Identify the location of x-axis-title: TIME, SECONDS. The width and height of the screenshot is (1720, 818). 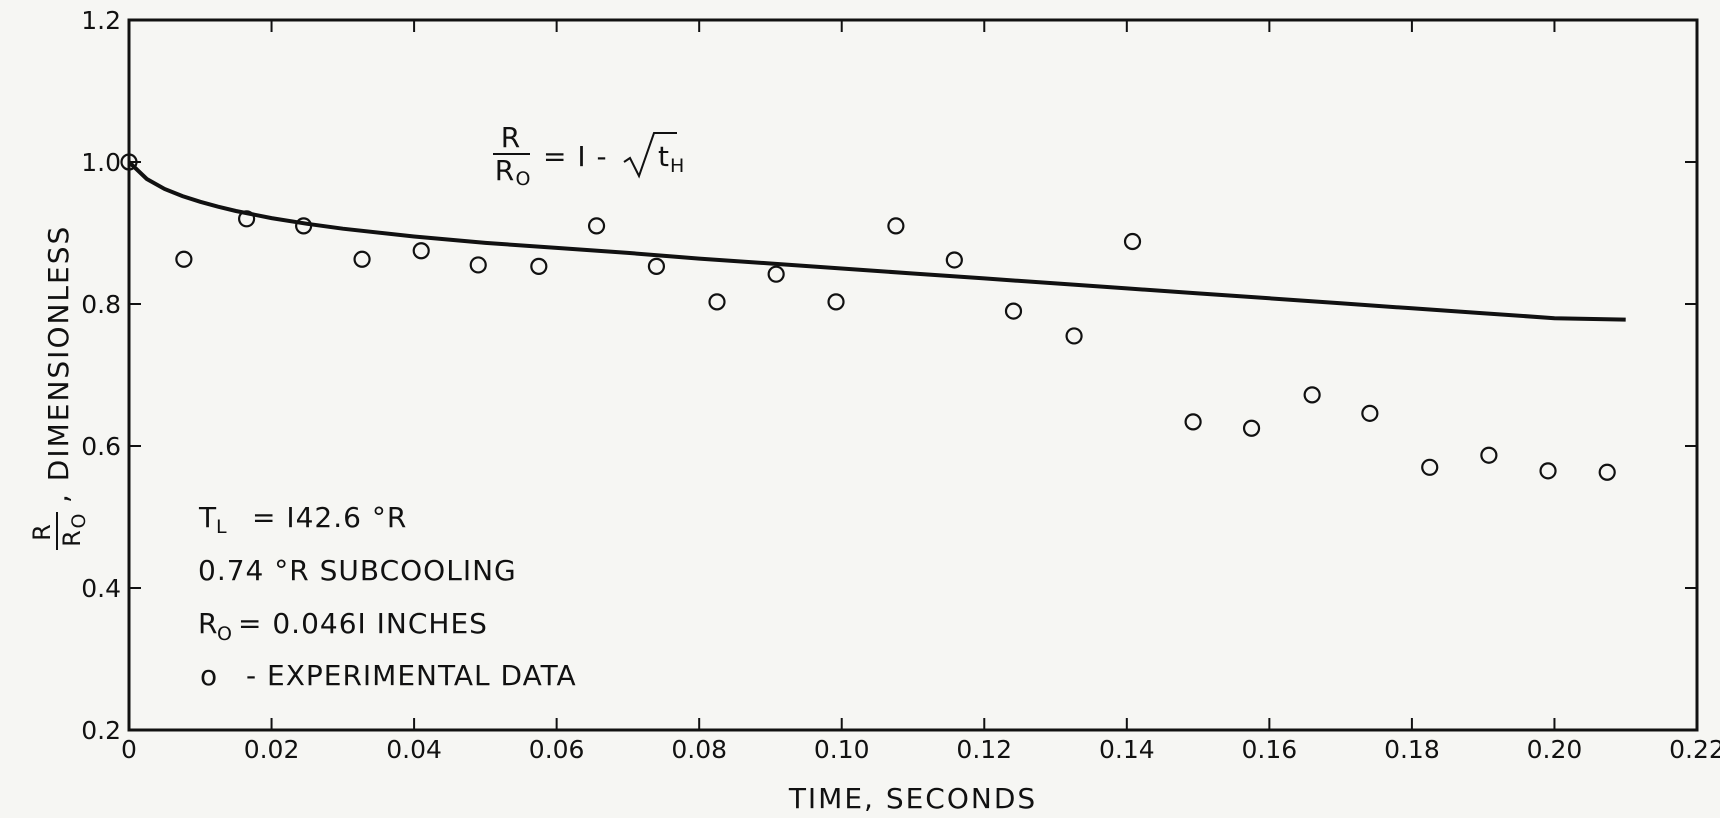
(912, 798).